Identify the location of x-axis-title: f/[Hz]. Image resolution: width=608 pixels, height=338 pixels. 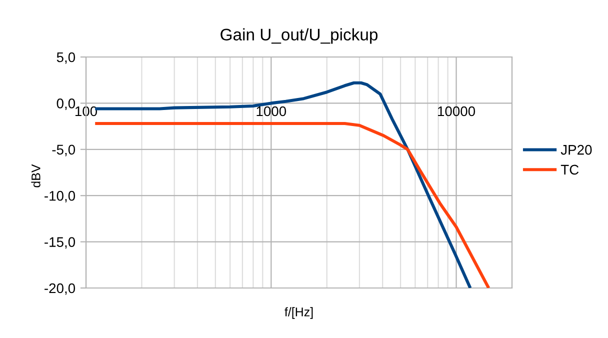
(298, 313).